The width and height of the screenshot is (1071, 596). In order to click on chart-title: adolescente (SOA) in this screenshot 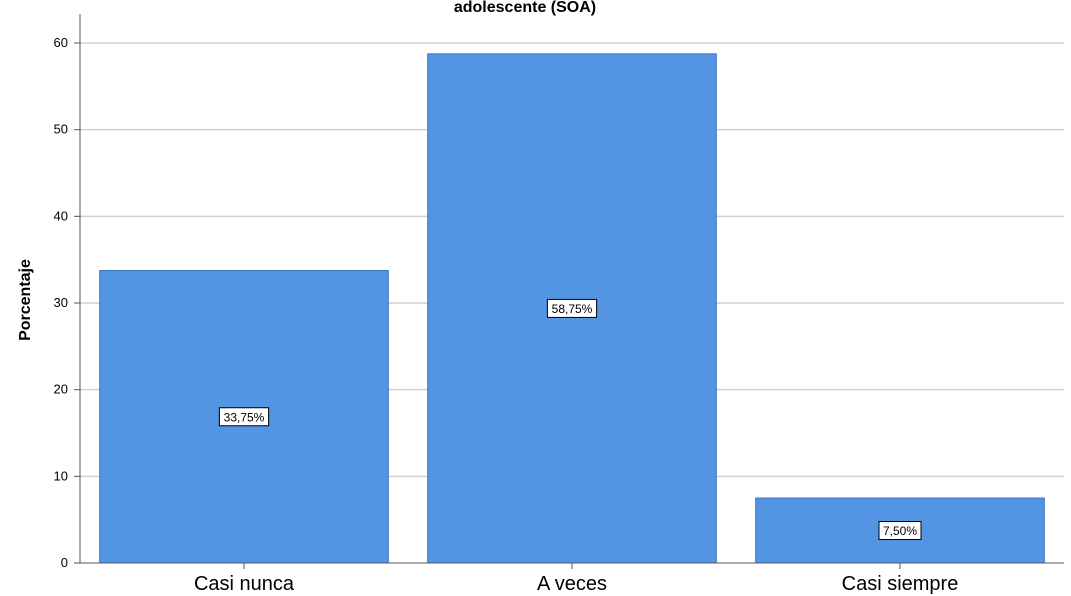, I will do `click(525, 8)`.